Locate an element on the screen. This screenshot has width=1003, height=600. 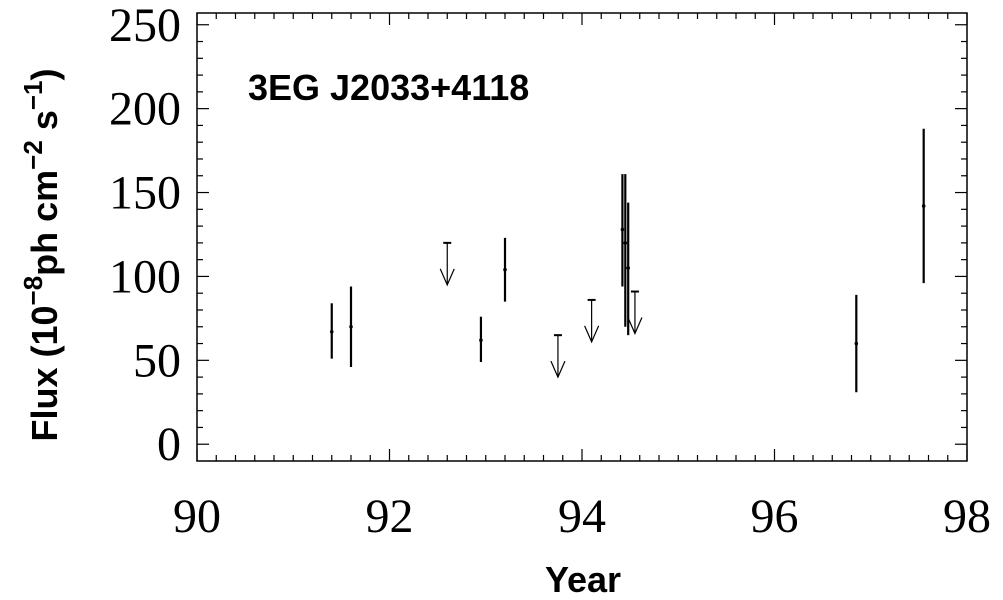
y-axis-label-main: Flux (10 is located at coordinates (44, 373).